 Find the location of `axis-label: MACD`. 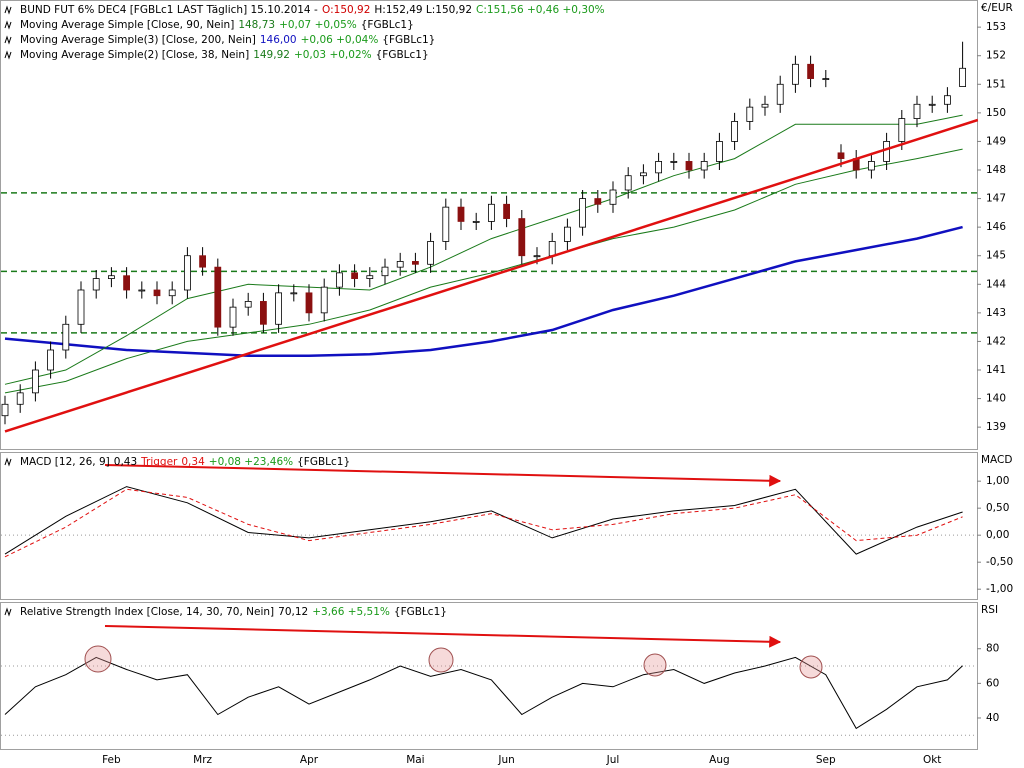

axis-label: MACD is located at coordinates (996, 460).